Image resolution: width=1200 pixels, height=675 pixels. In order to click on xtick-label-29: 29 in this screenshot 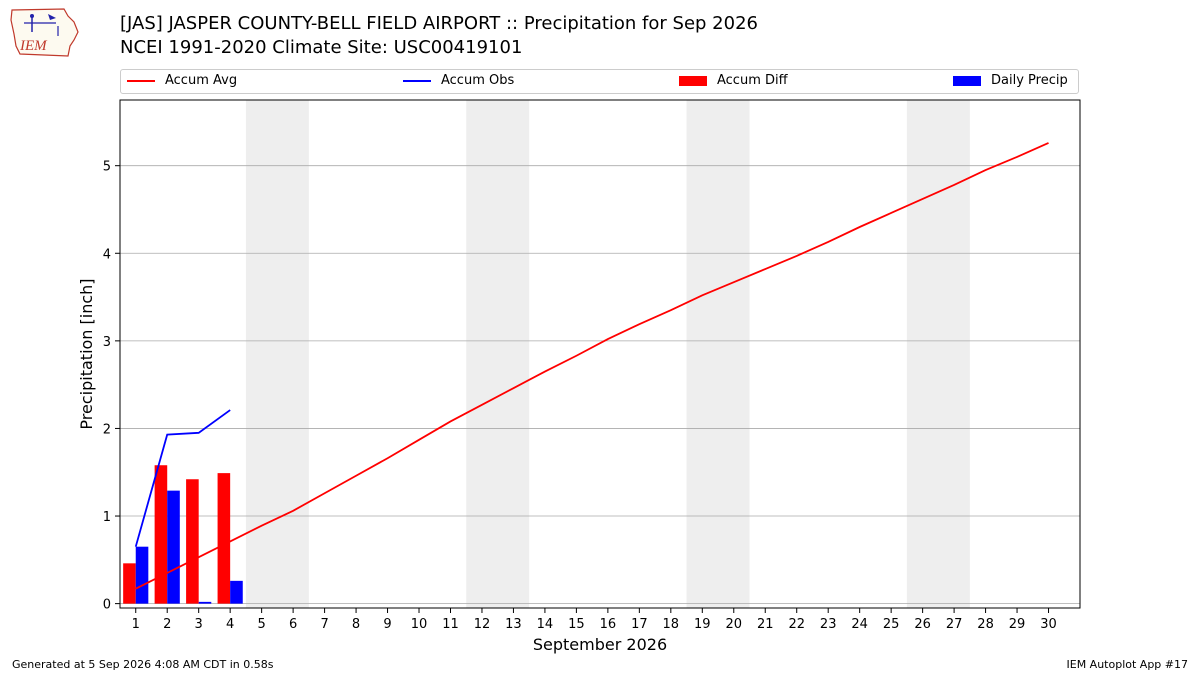, I will do `click(1017, 624)`.